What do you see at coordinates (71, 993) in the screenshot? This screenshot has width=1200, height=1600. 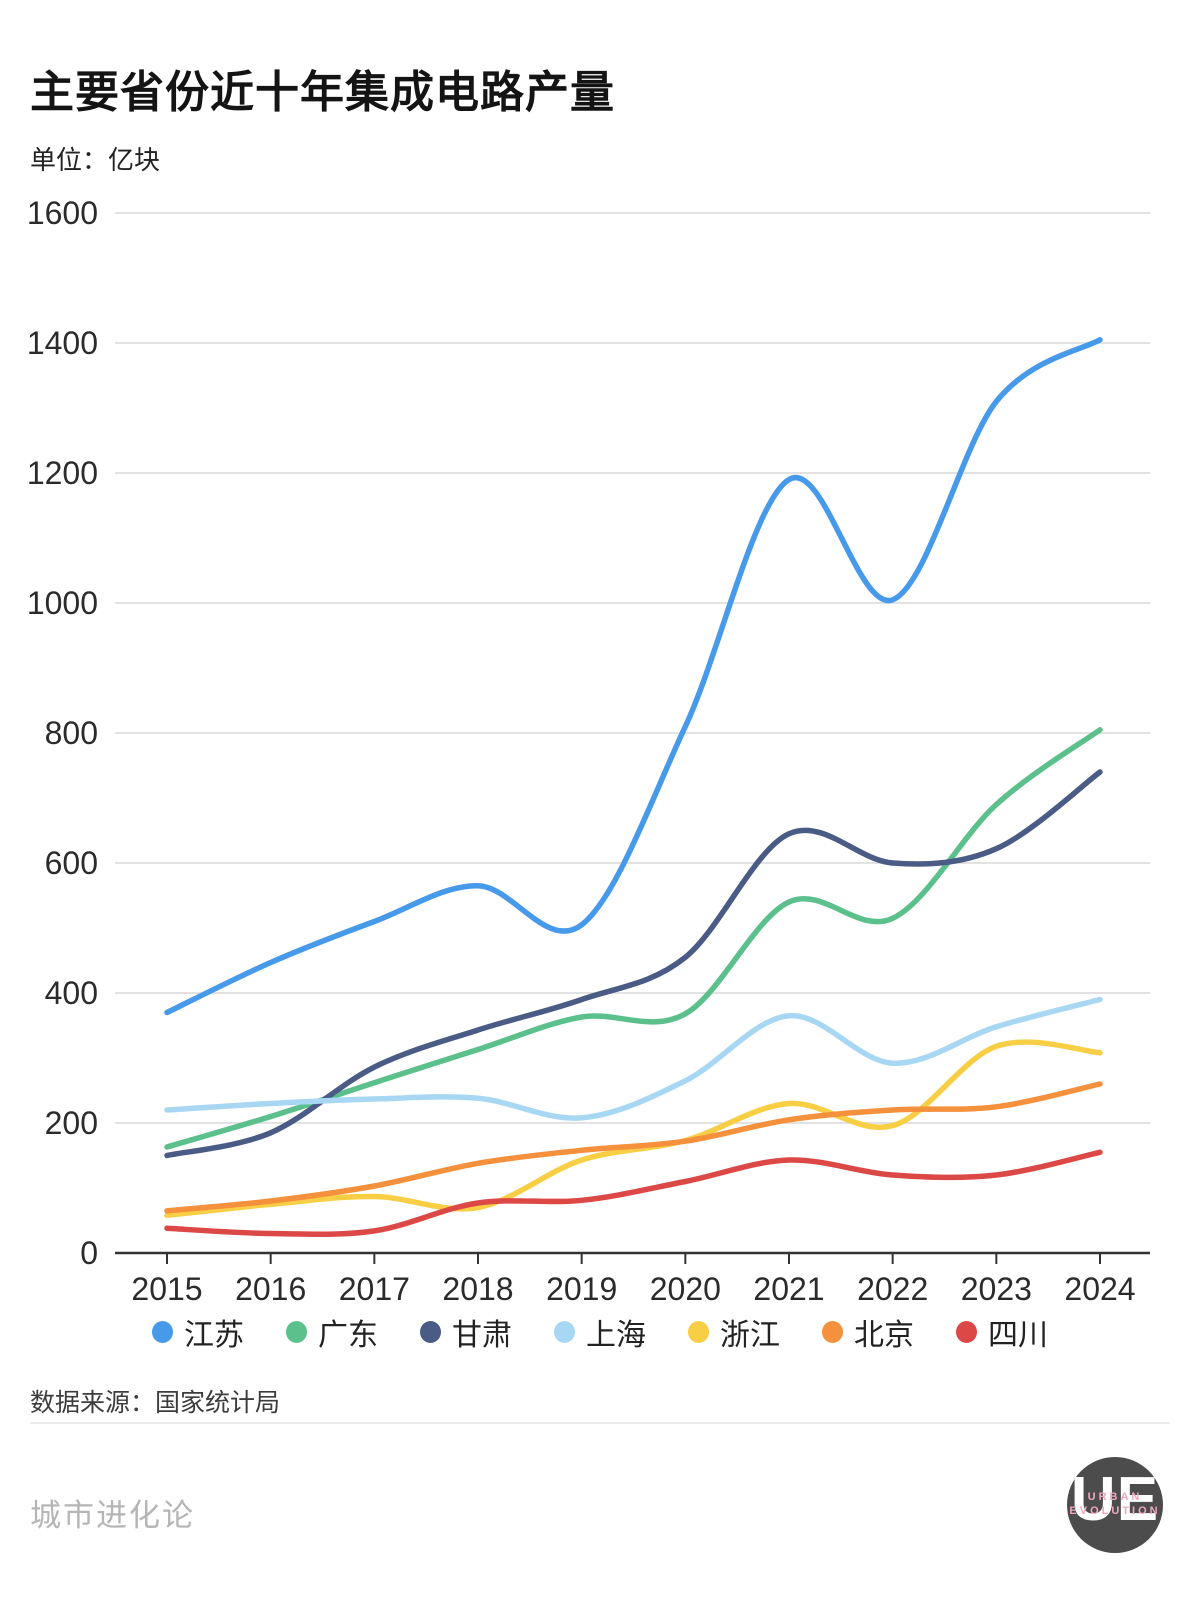 I see `y-tick-label: 400` at bounding box center [71, 993].